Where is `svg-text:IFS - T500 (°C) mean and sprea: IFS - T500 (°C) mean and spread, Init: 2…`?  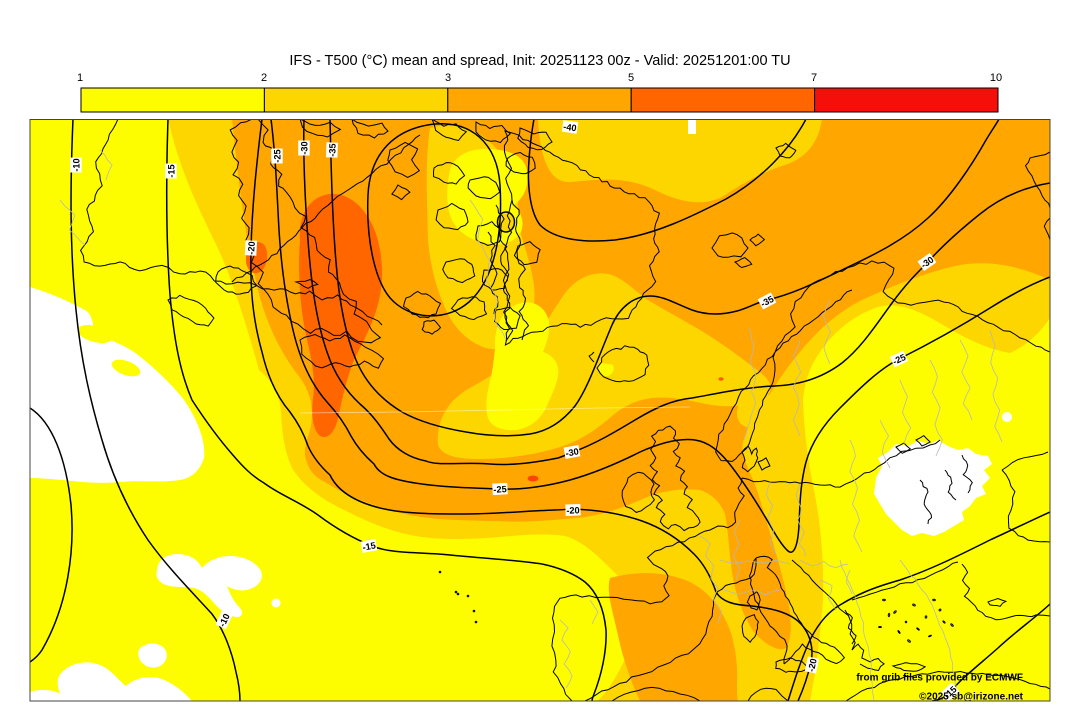
svg-text:IFS - T500 (°C) mean and sprea: IFS - T500 (°C) mean and spread, Init: 2… is located at coordinates (539, 61).